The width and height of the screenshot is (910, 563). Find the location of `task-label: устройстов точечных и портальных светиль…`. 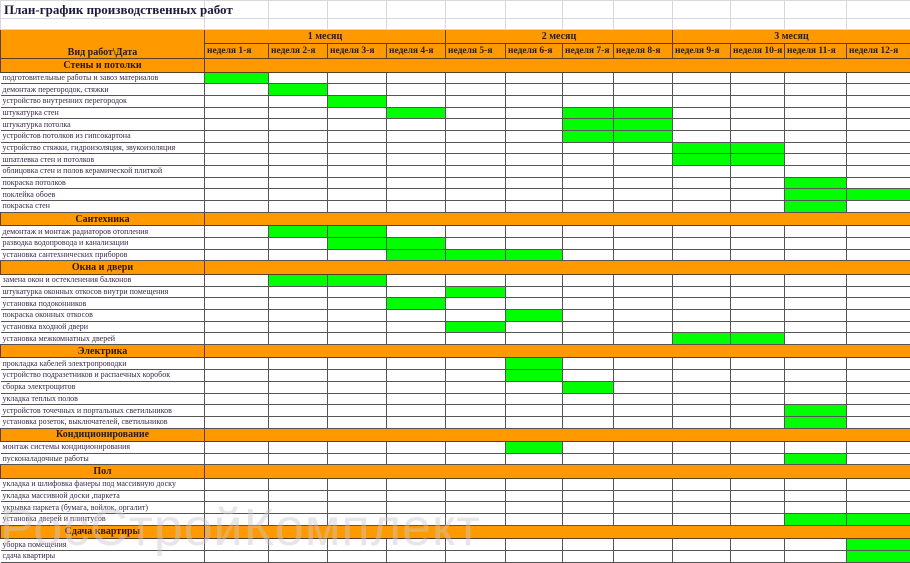

task-label: устройстов точечных и портальных светиль… is located at coordinates (103, 411).